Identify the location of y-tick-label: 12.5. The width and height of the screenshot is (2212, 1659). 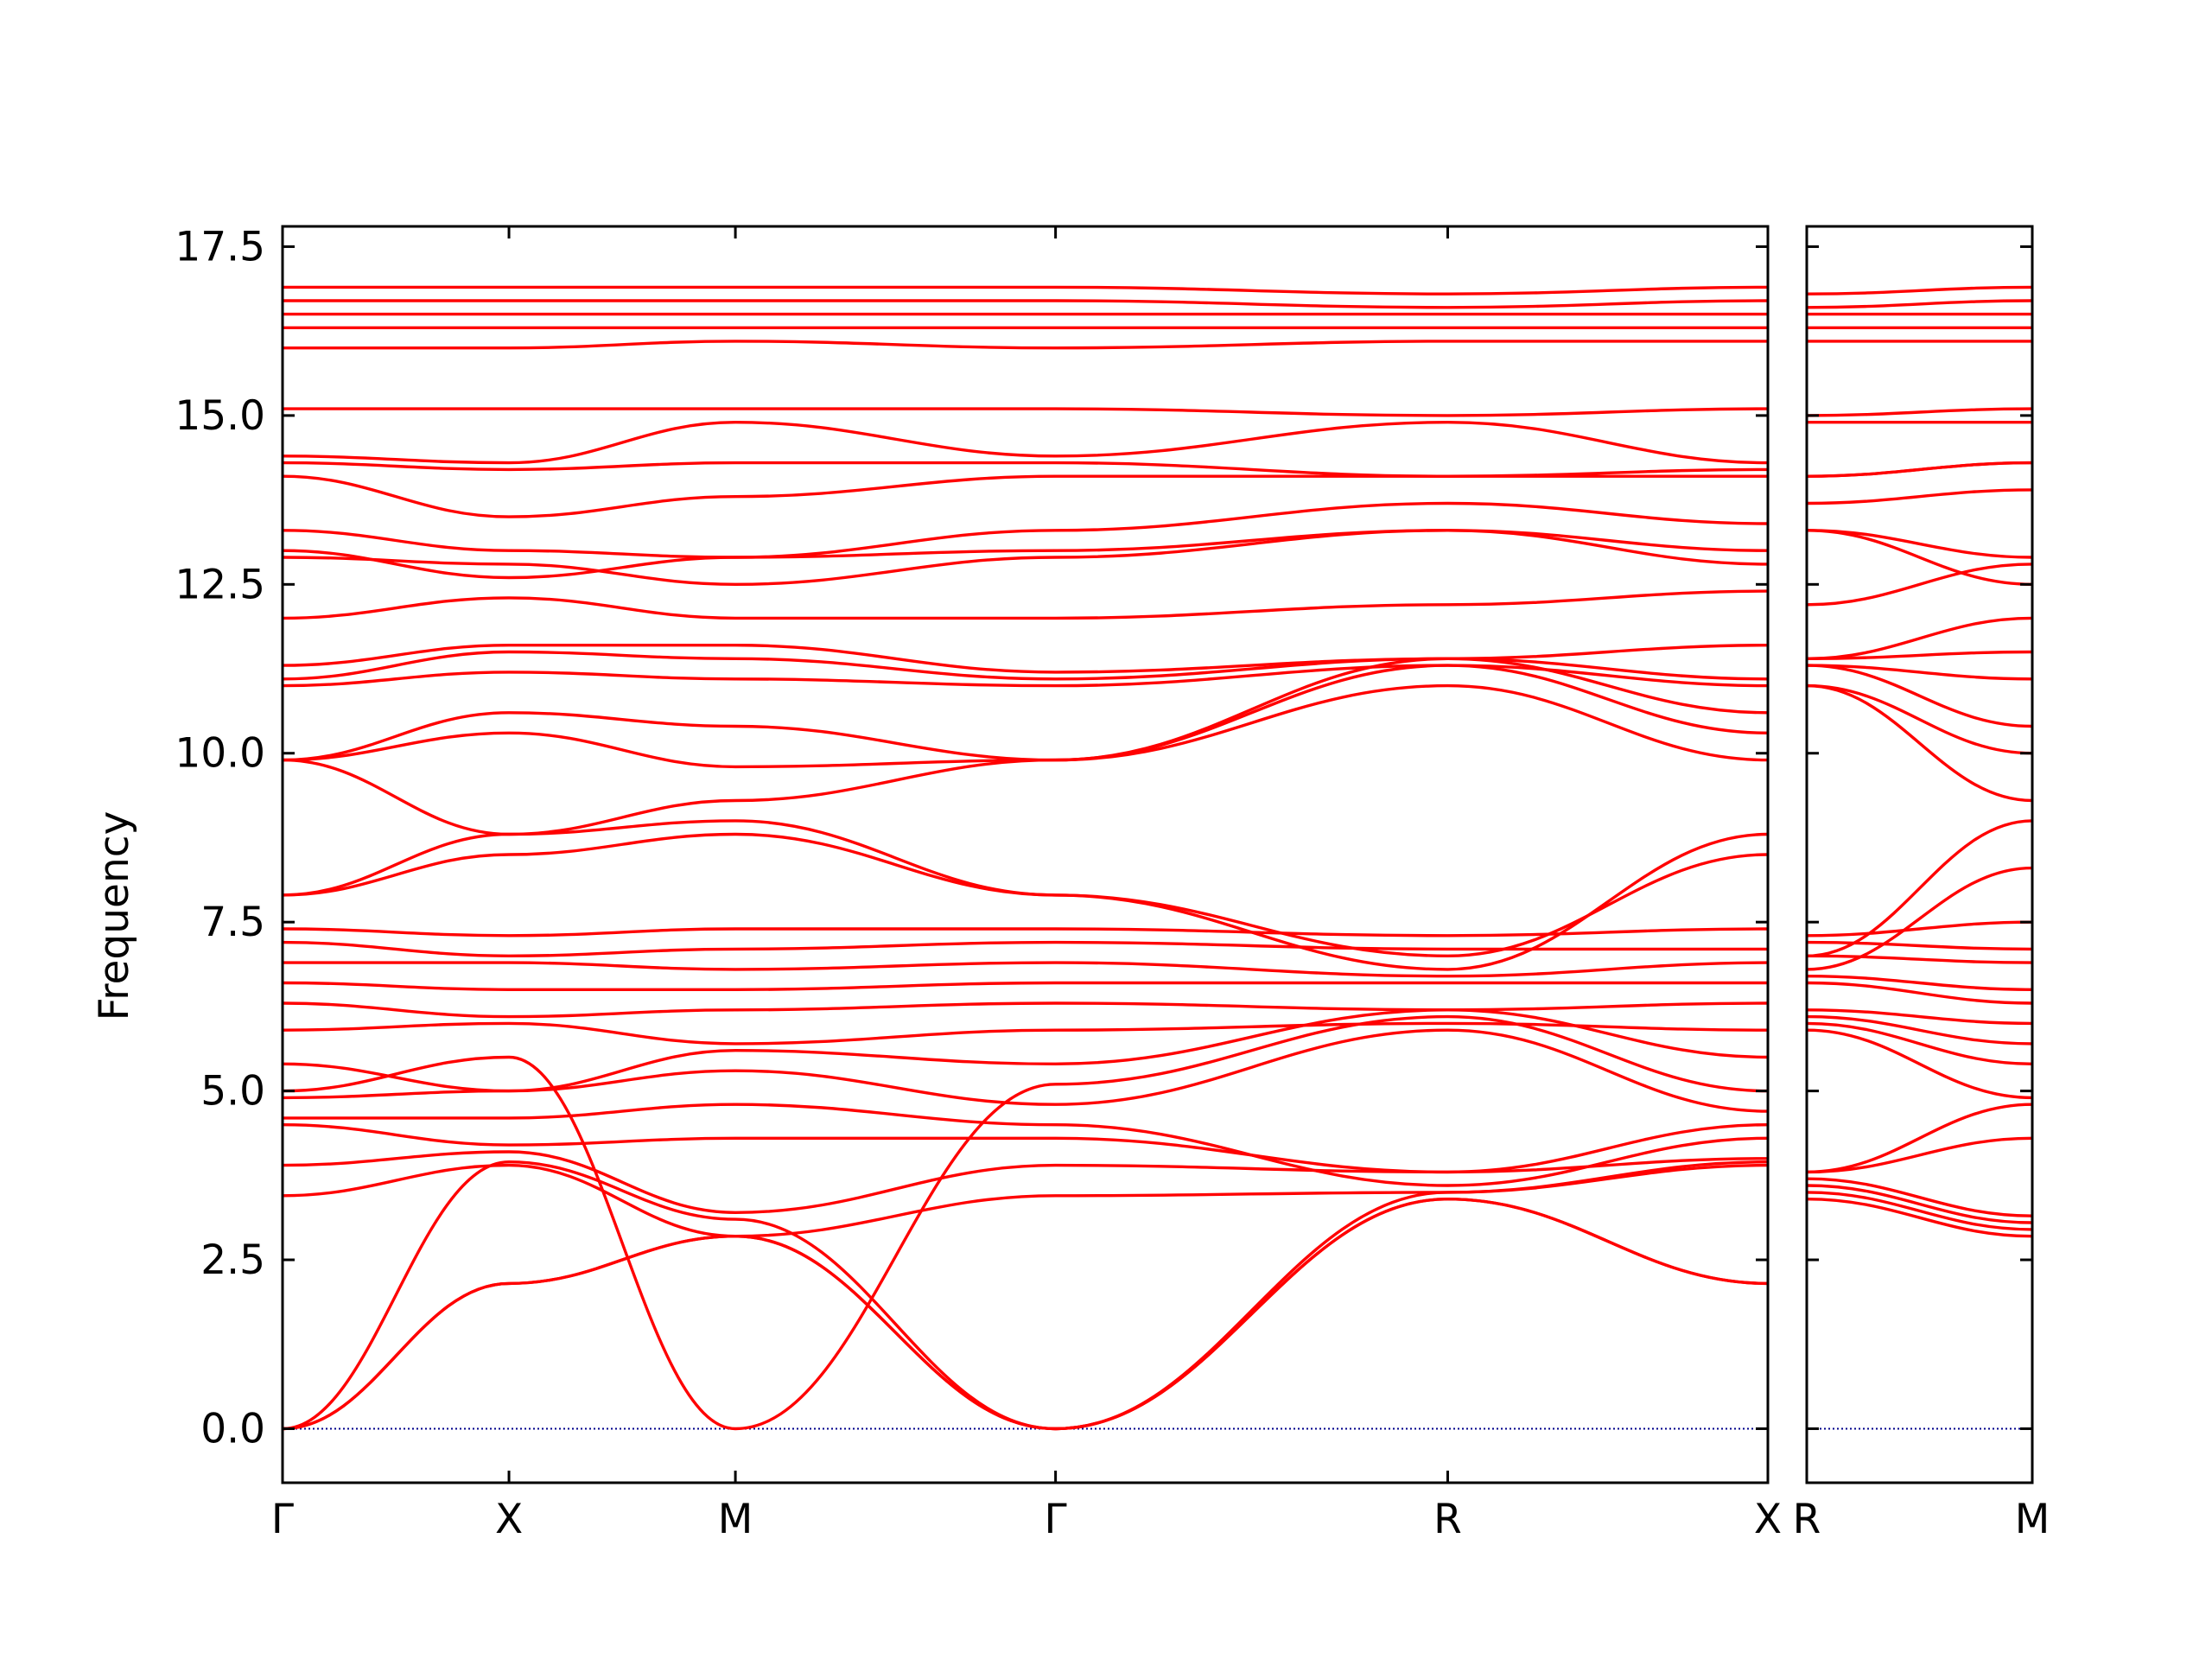
(220, 584).